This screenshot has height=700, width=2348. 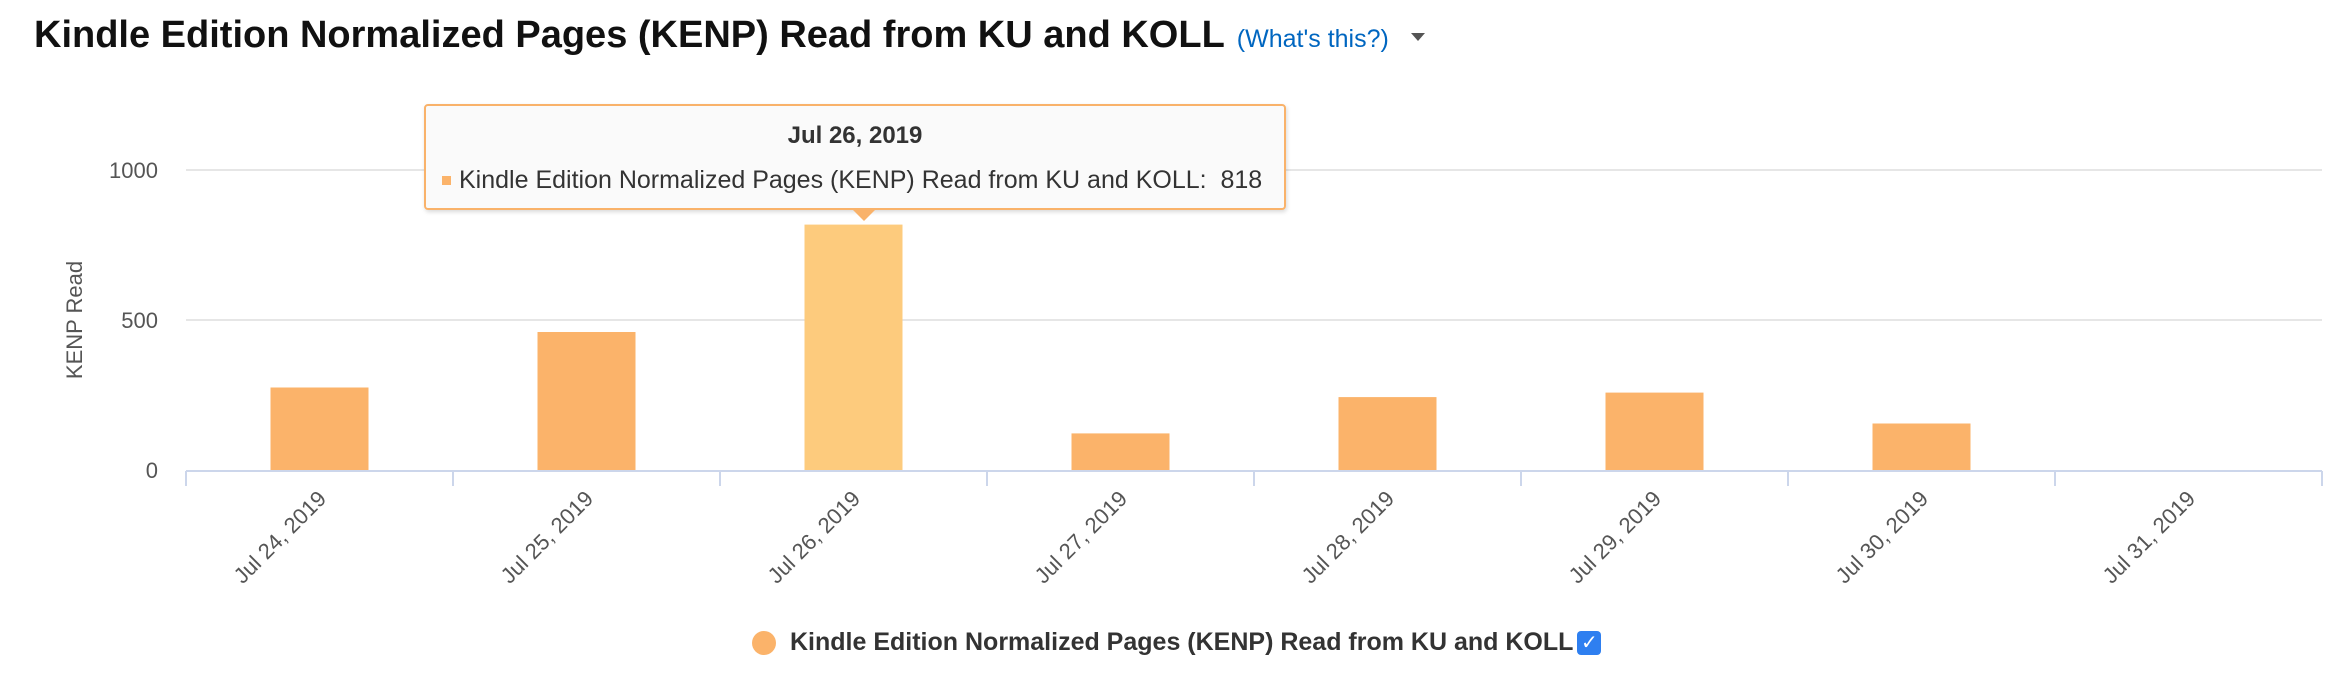 I want to click on bar-jul-24-2019, so click(x=319, y=429).